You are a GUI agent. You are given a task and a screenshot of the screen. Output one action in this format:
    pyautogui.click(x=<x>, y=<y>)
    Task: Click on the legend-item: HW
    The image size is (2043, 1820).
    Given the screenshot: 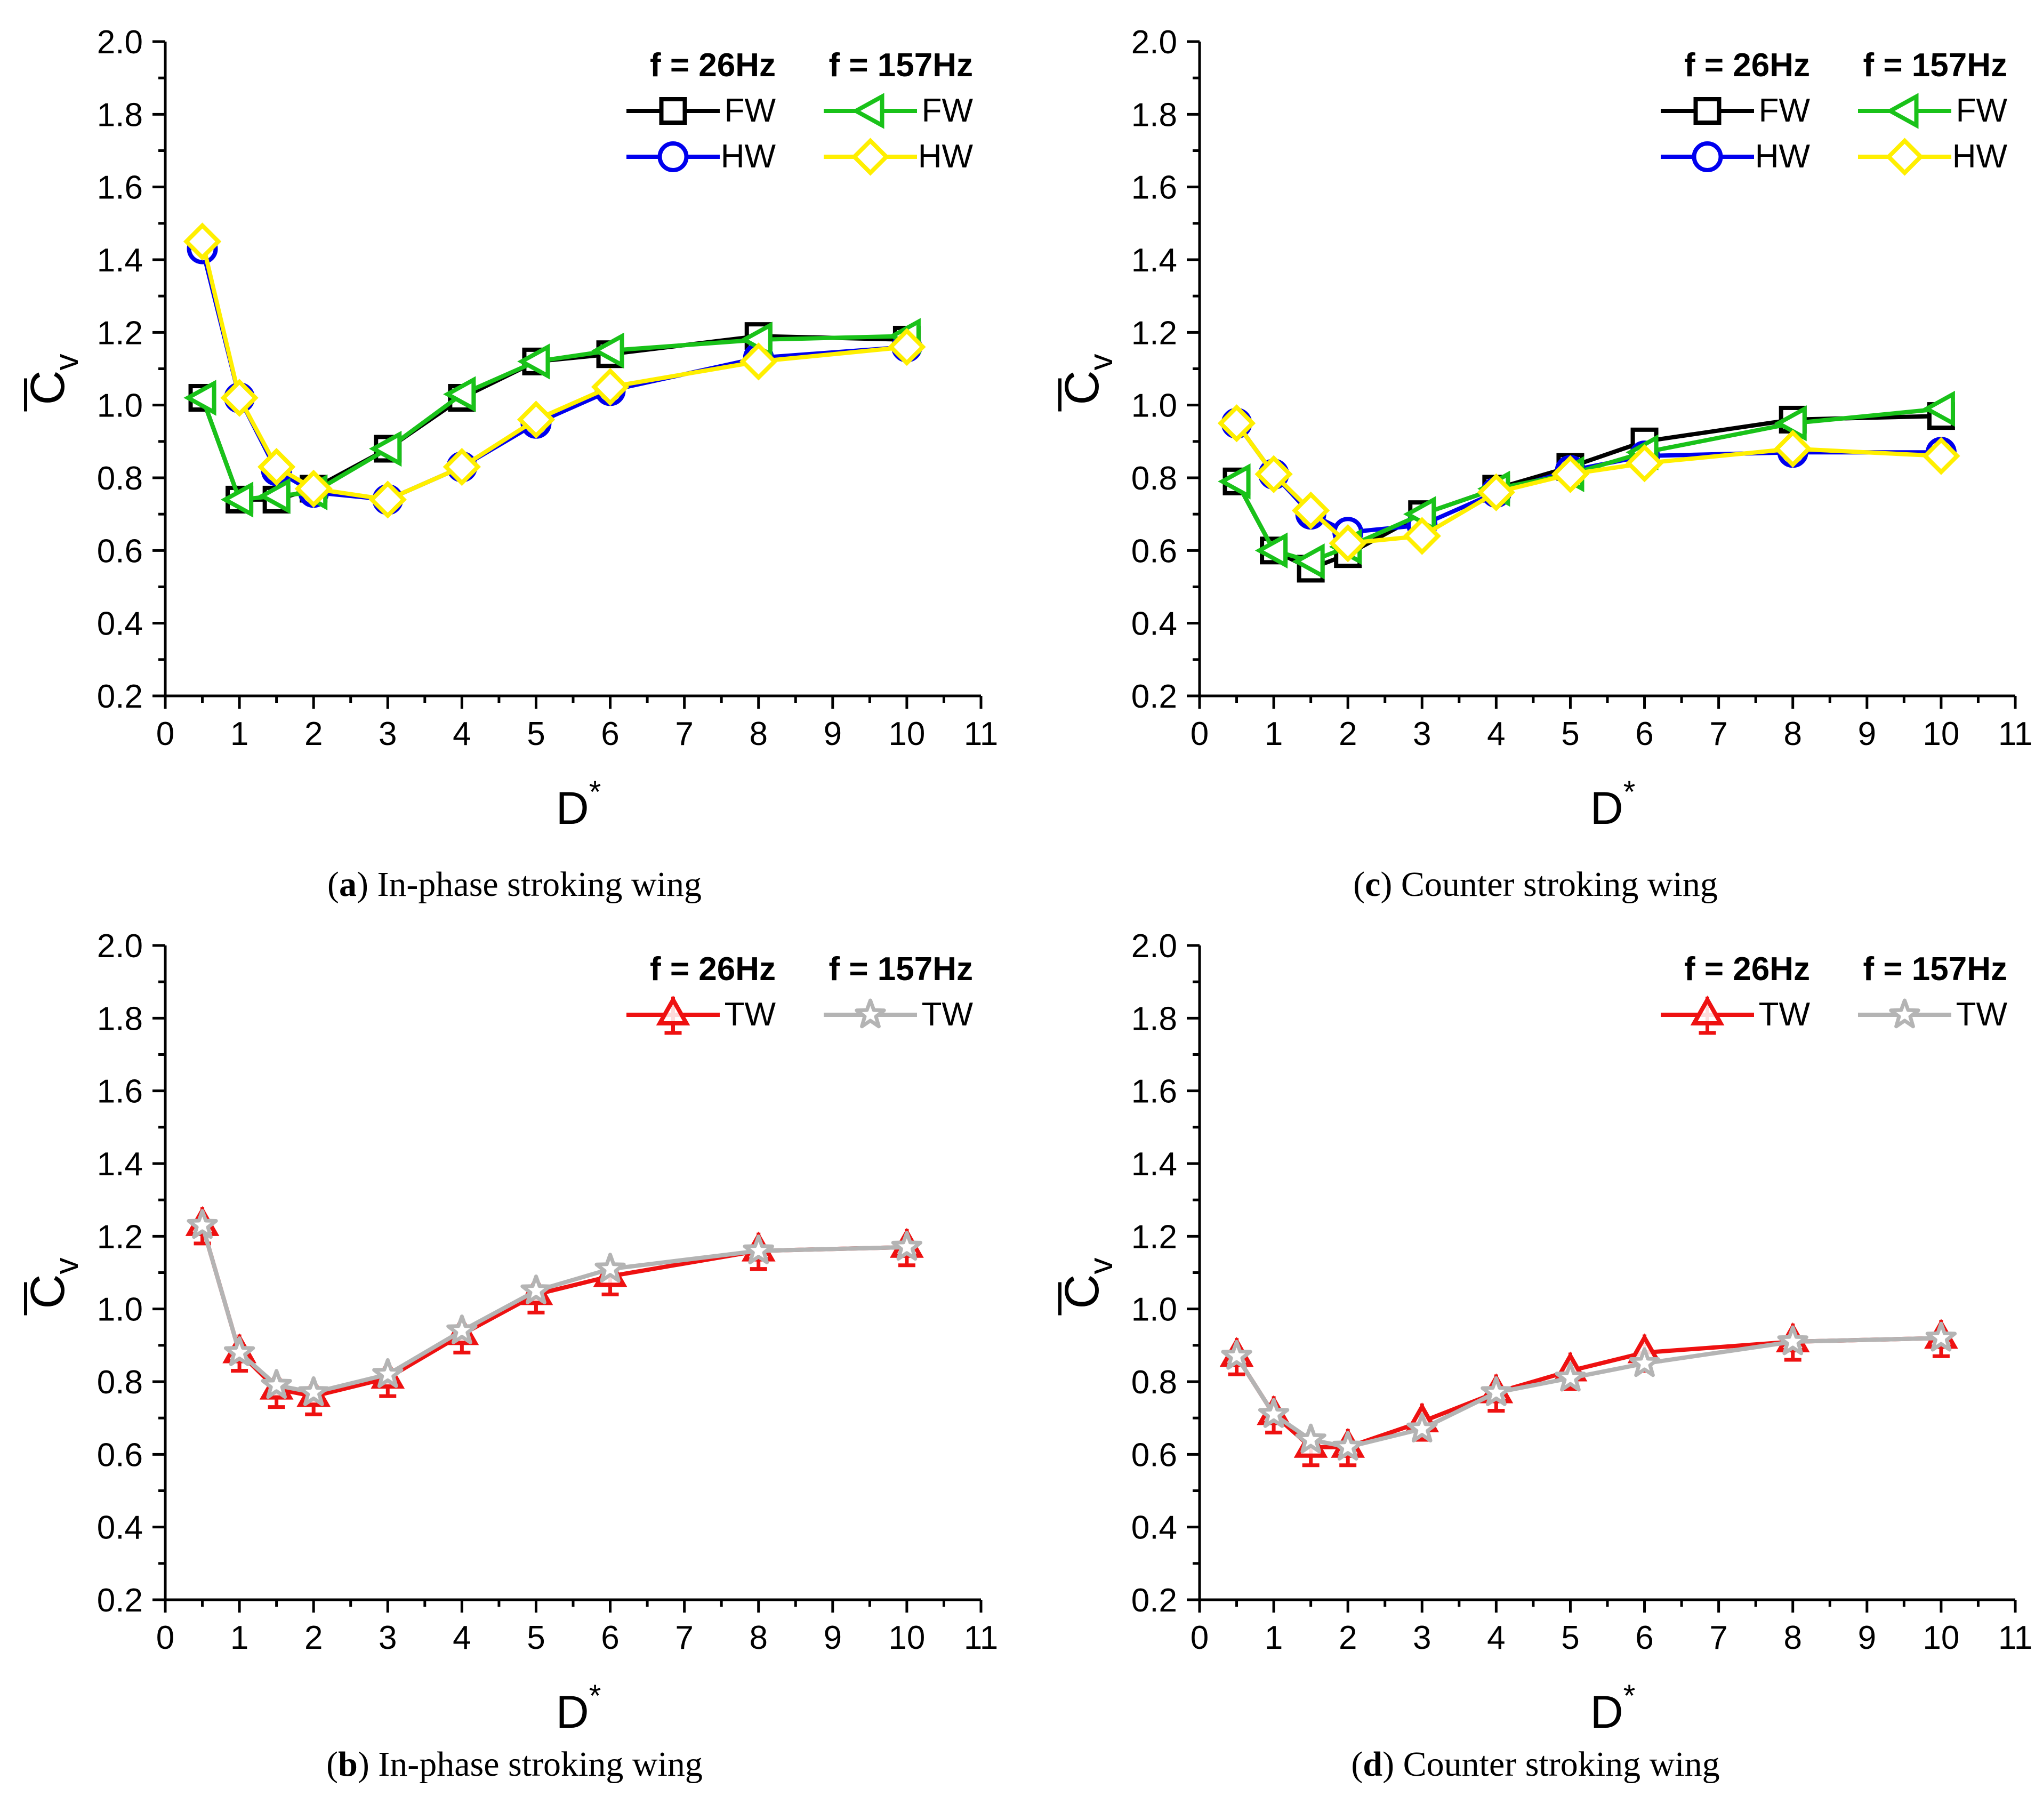 What is the action you would take?
    pyautogui.click(x=1735, y=156)
    